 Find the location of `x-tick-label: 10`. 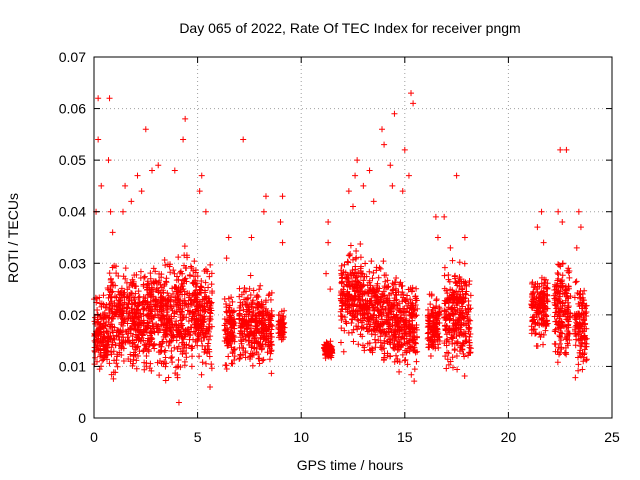

x-tick-label: 10 is located at coordinates (301, 437).